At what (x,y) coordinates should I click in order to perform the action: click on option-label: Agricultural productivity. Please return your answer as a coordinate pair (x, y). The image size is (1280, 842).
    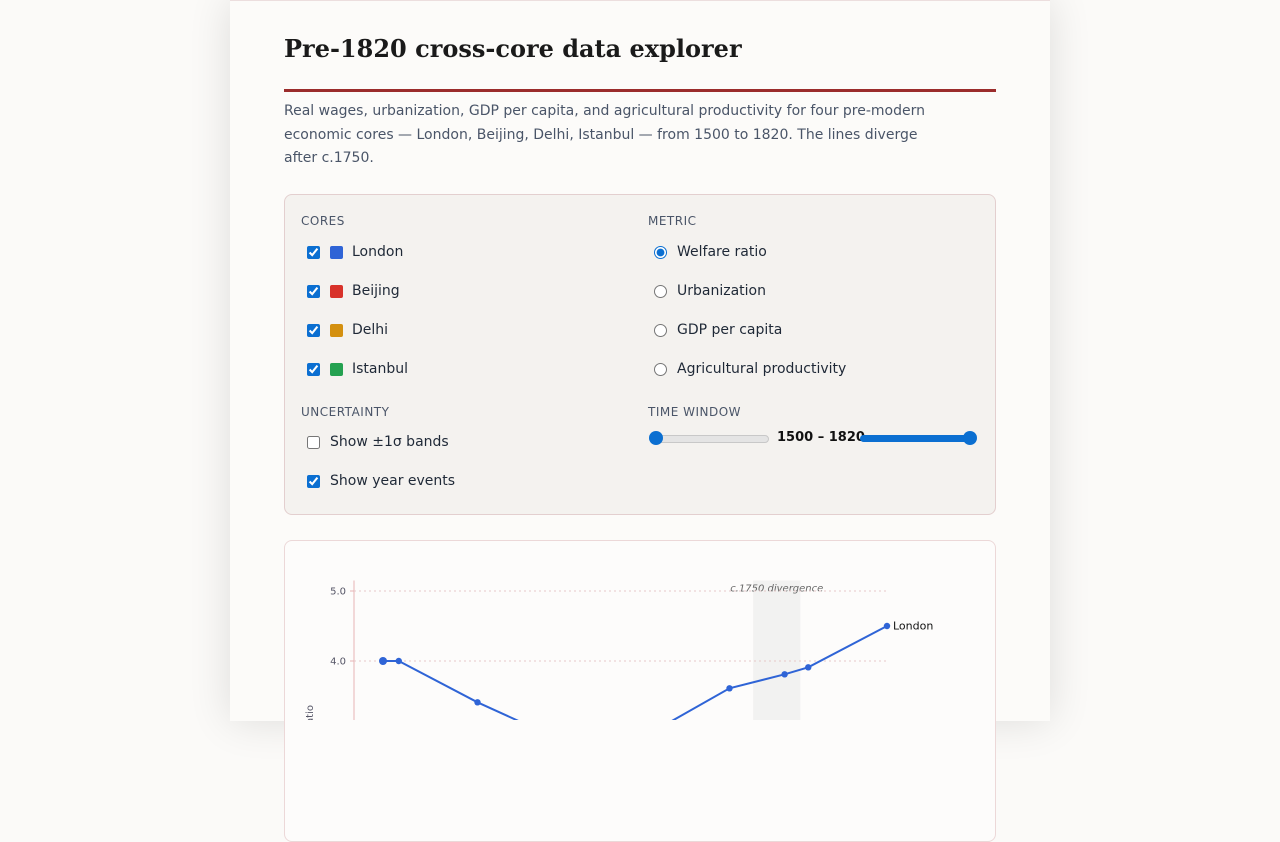
    Looking at the image, I should click on (762, 369).